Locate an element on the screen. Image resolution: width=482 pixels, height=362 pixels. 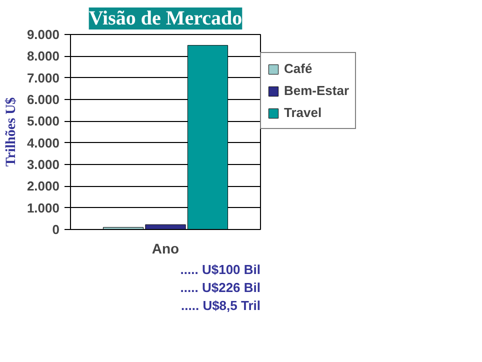
legend-label: Bem-Estar is located at coordinates (317, 91).